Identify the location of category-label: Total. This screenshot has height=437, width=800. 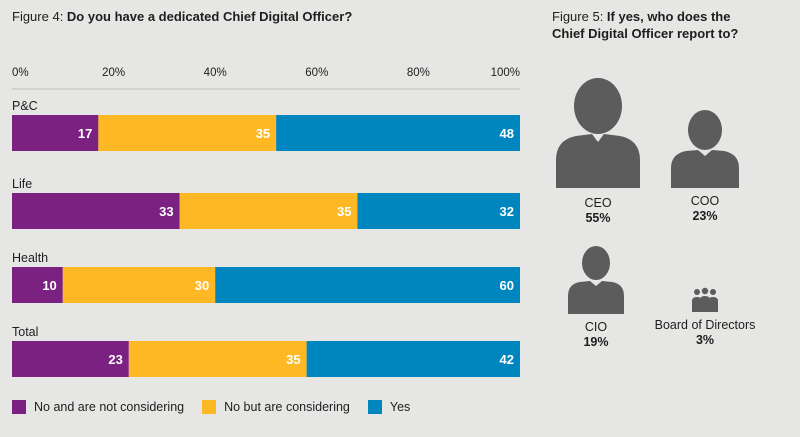
(25, 332).